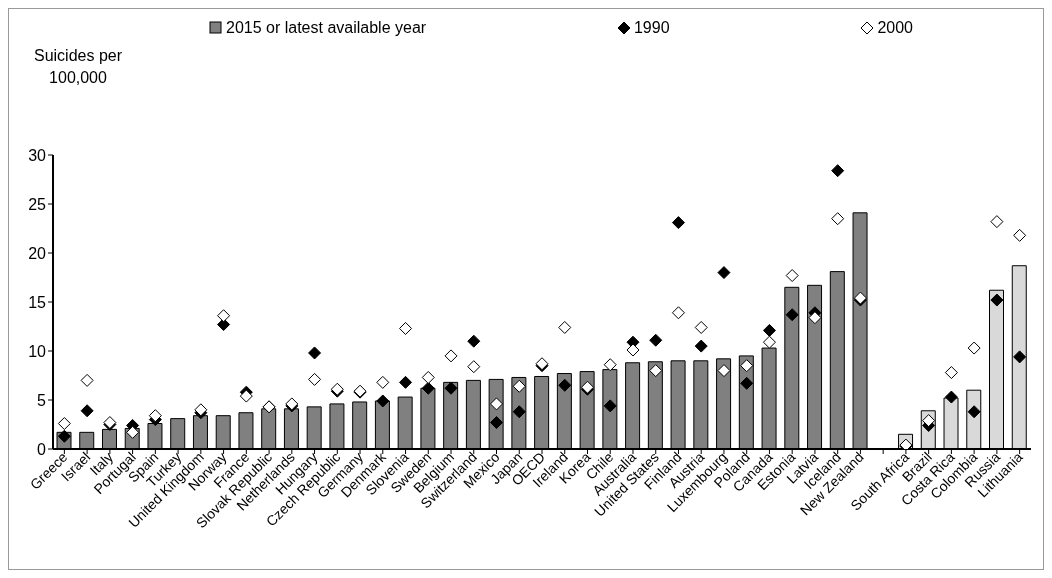  What do you see at coordinates (37, 253) in the screenshot?
I see `y-tick-label: 20` at bounding box center [37, 253].